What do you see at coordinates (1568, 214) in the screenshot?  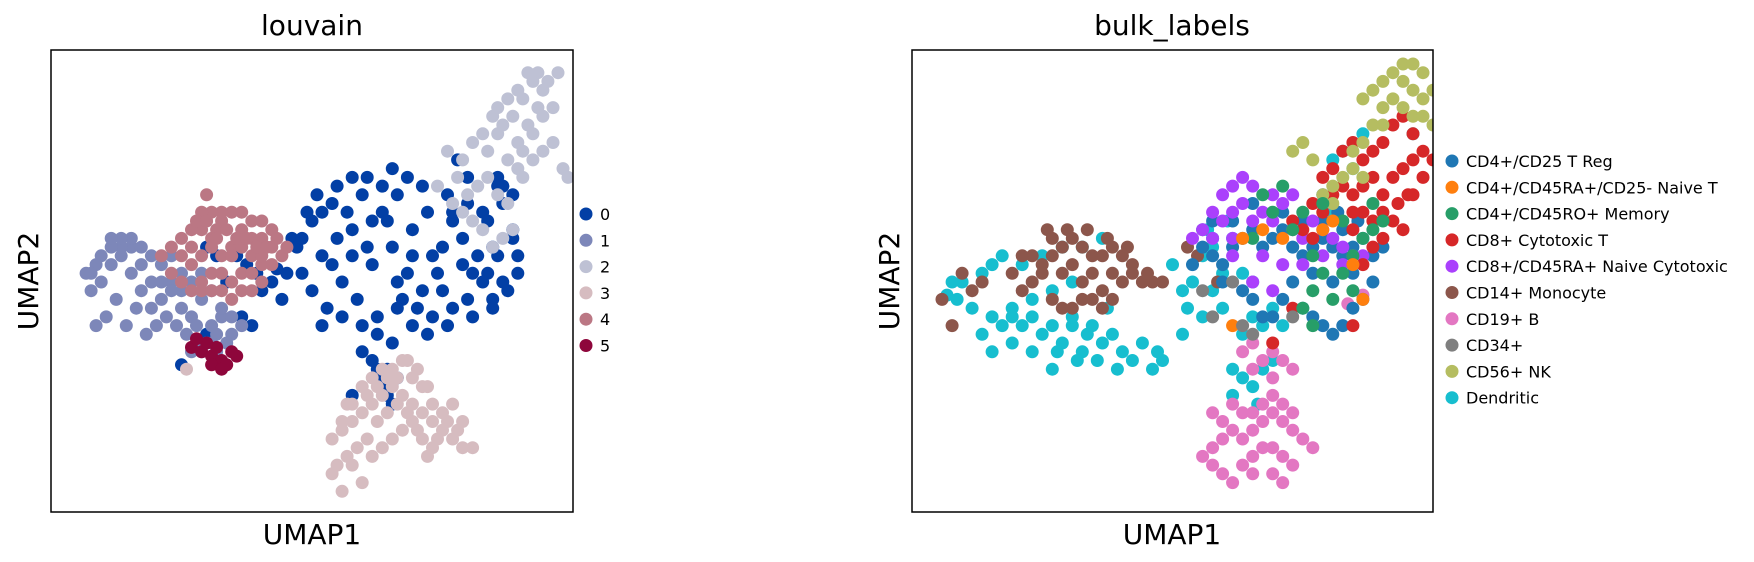 I see `legend-label: CD4+/CD45RO+ Memory` at bounding box center [1568, 214].